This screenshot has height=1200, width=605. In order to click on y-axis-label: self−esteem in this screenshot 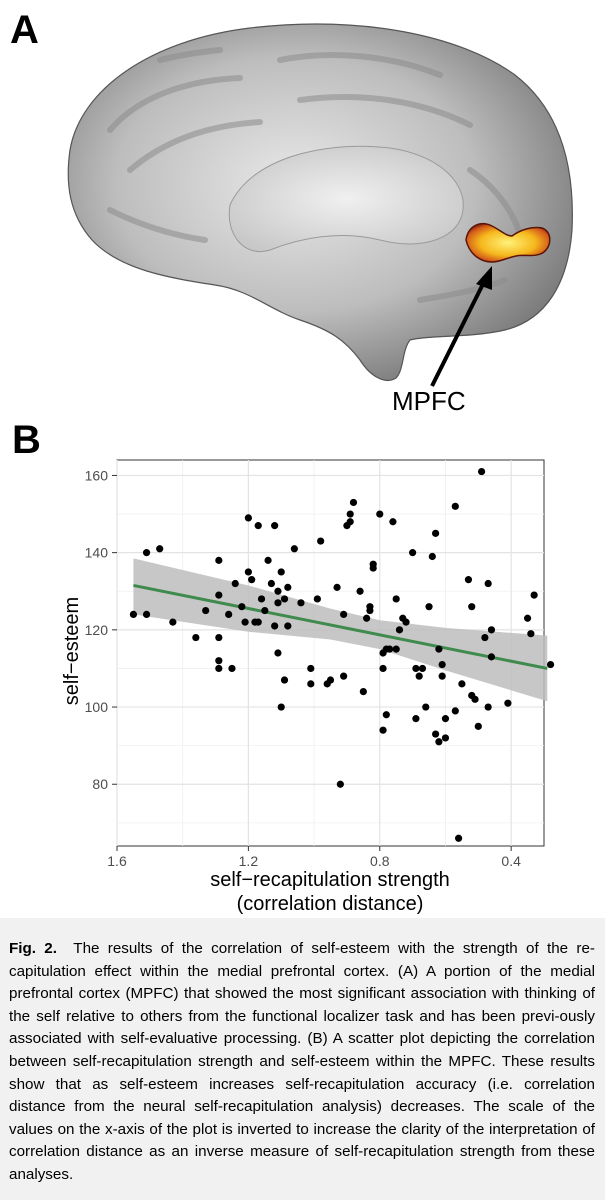, I will do `click(72, 651)`.